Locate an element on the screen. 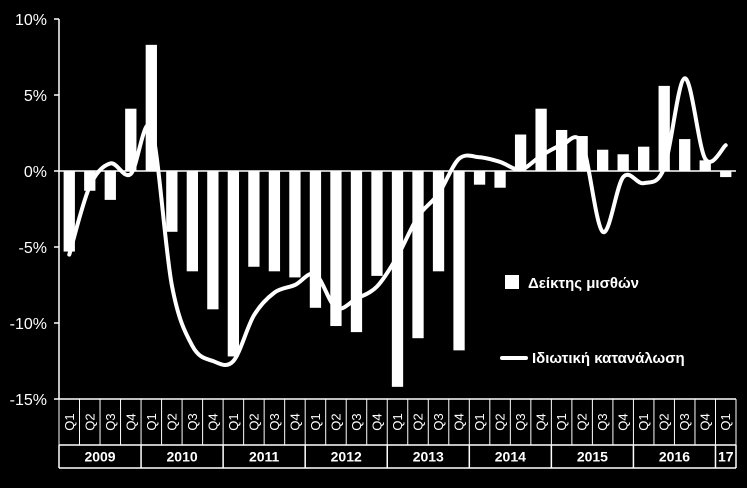 This screenshot has width=747, height=488. year-label: 2013 is located at coordinates (428, 457).